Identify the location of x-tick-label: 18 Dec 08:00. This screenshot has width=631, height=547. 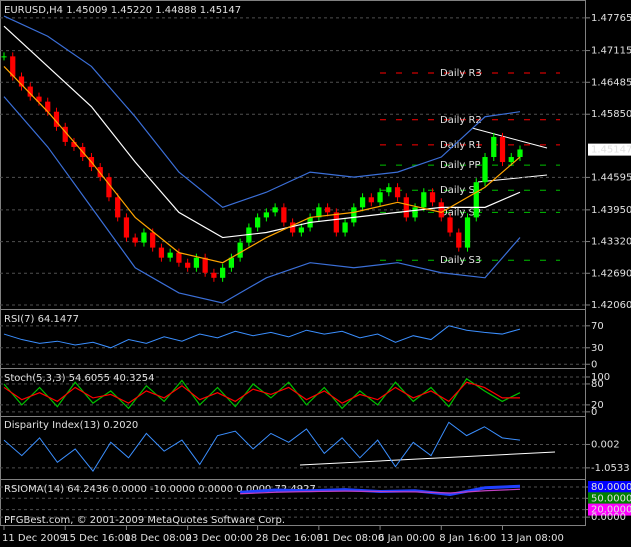
(157, 538).